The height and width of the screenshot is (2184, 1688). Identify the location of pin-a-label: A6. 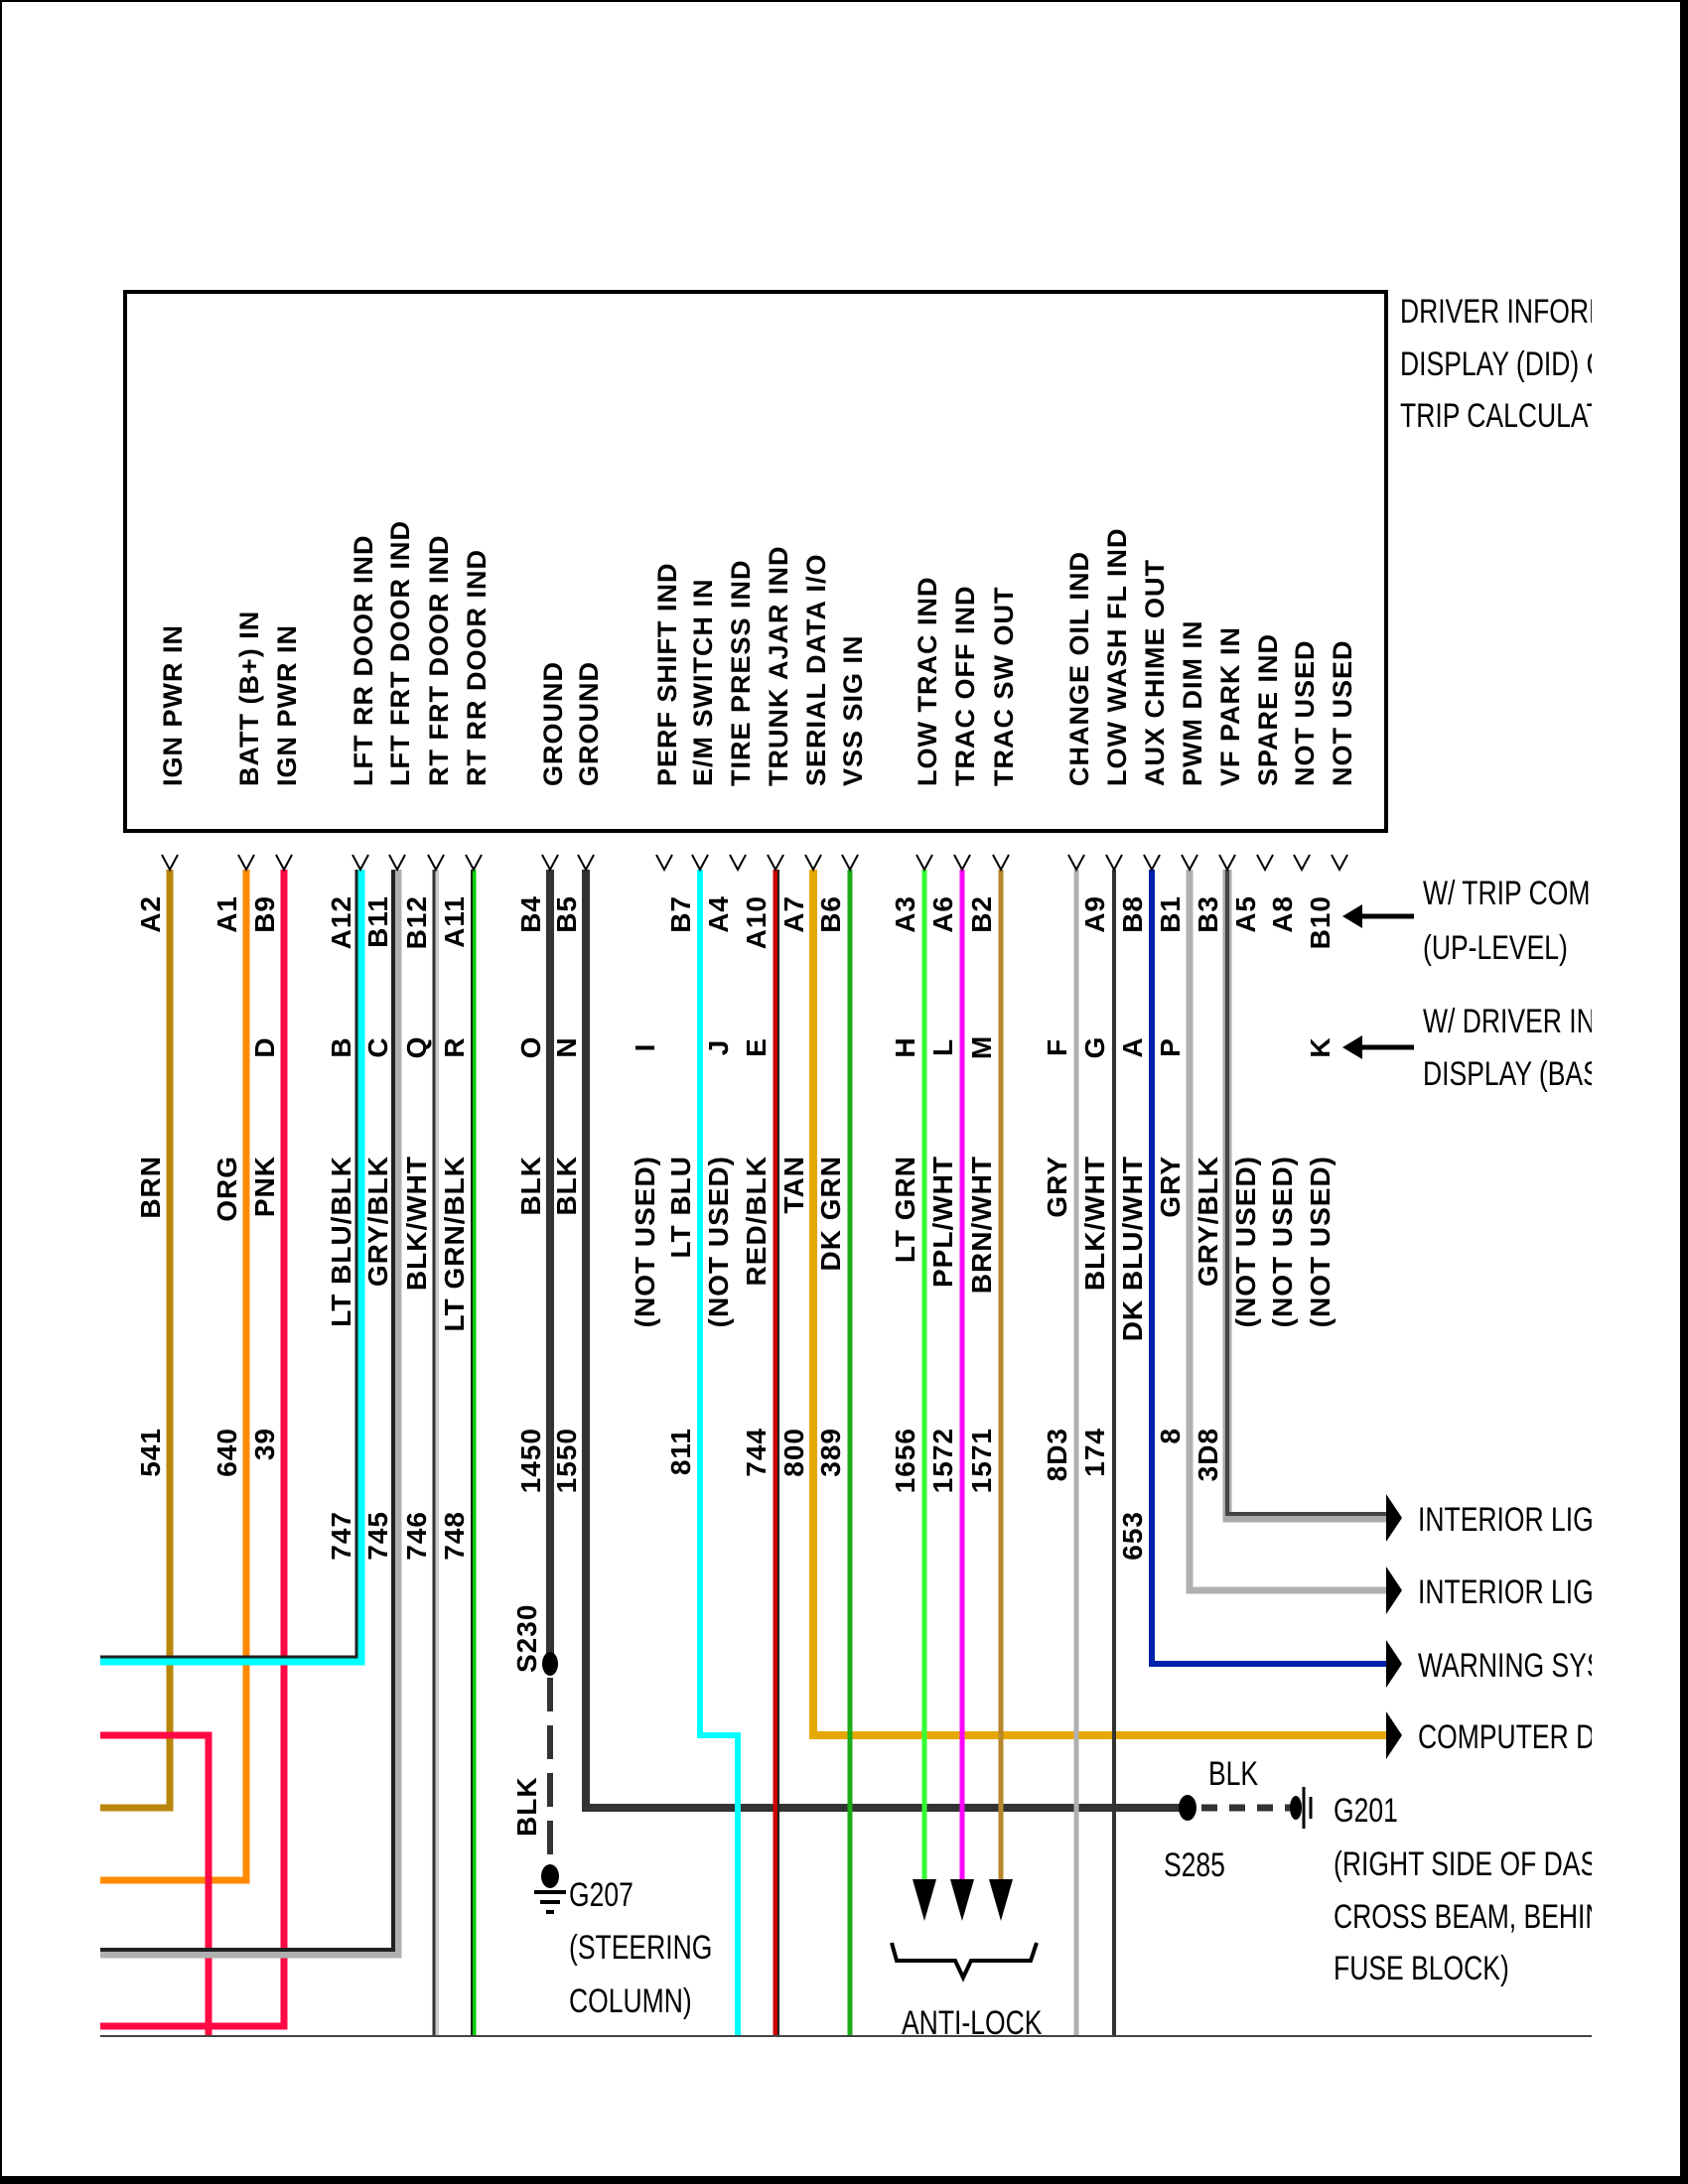
(942, 914).